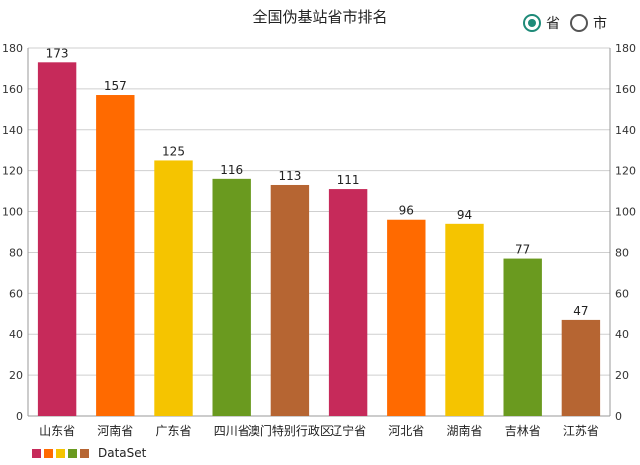  Describe the element at coordinates (115, 86) in the screenshot. I see `bar-value-label: 157` at that location.